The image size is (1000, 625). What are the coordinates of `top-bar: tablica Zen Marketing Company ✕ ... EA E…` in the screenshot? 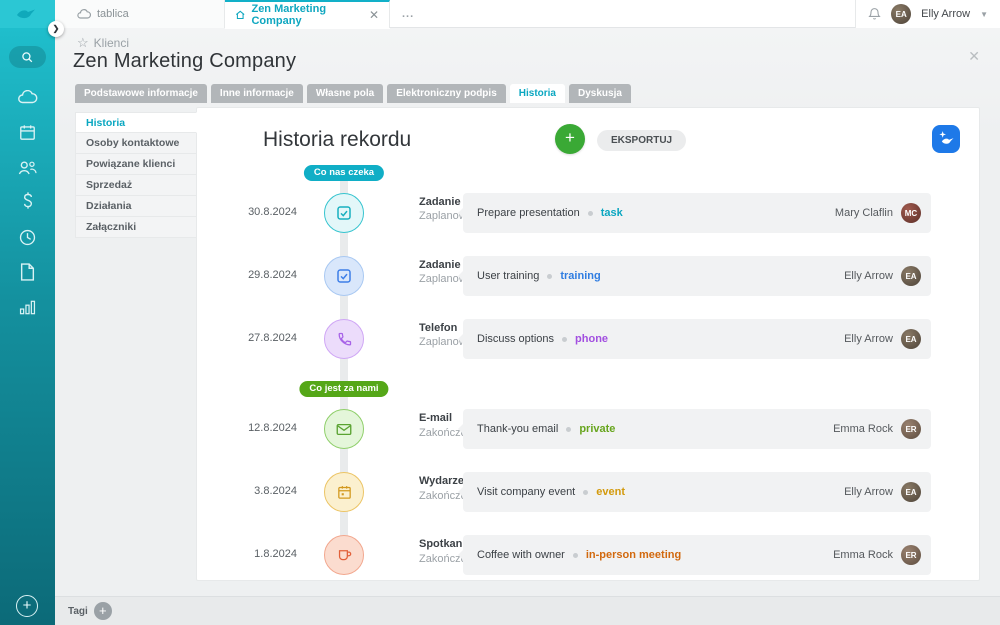 It's located at (500, 14).